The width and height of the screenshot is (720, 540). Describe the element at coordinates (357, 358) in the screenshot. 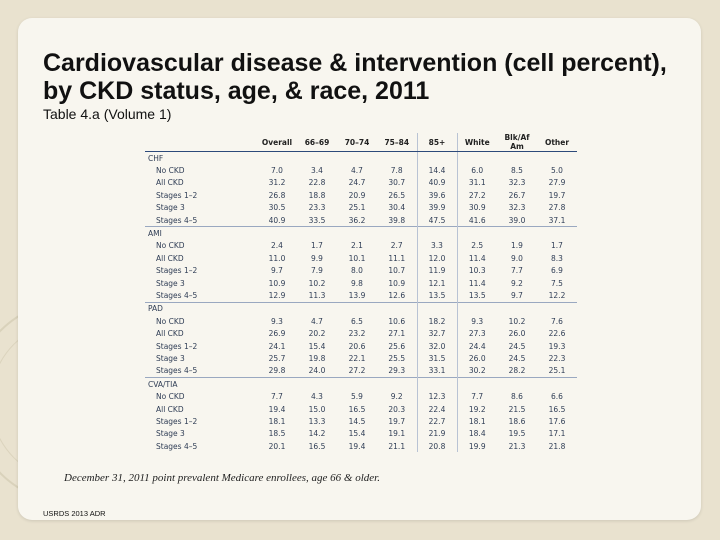

I see `table-cell: 22.1` at that location.